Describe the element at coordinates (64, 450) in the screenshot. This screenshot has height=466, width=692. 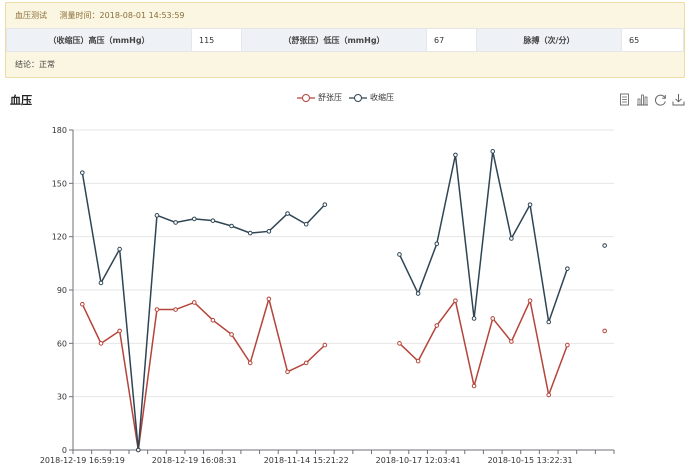
I see `y-tick-label: 0` at that location.